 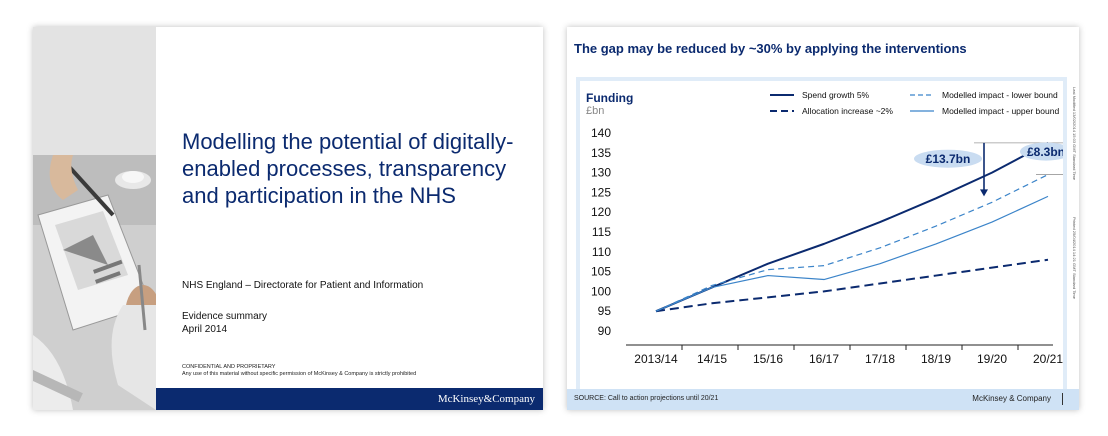 What do you see at coordinates (601, 291) in the screenshot?
I see `y-tick-label: 100` at bounding box center [601, 291].